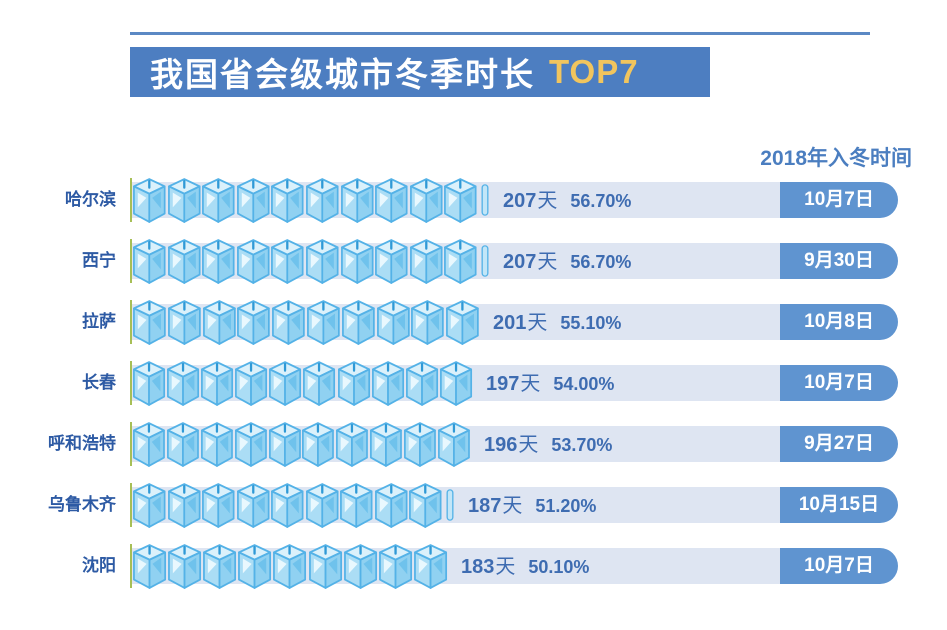  What do you see at coordinates (99, 321) in the screenshot?
I see `city-label: 拉萨` at bounding box center [99, 321].